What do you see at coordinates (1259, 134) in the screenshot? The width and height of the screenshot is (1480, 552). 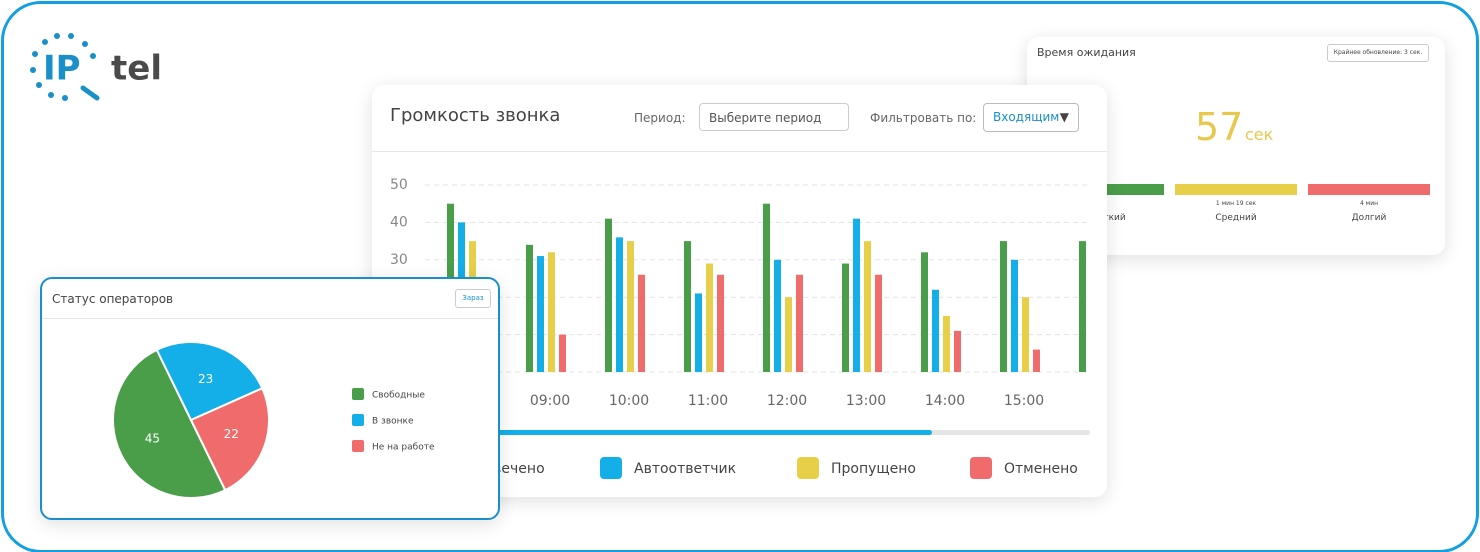 I see `wait-unit: сек` at bounding box center [1259, 134].